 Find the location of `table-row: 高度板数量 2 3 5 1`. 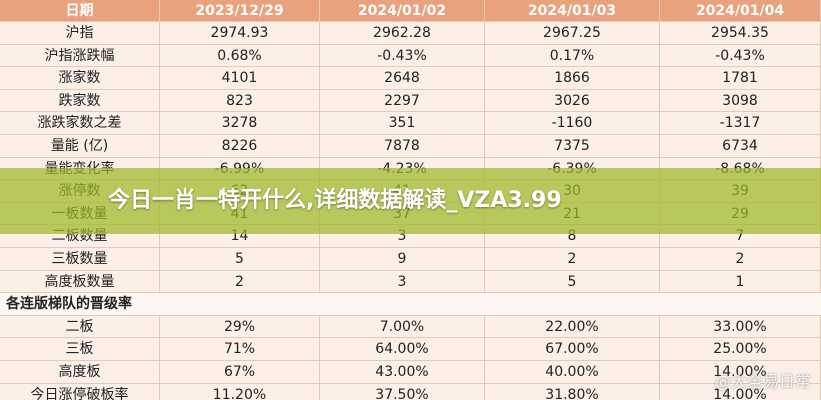

table-row: 高度板数量 2 3 5 1 is located at coordinates (410, 282).